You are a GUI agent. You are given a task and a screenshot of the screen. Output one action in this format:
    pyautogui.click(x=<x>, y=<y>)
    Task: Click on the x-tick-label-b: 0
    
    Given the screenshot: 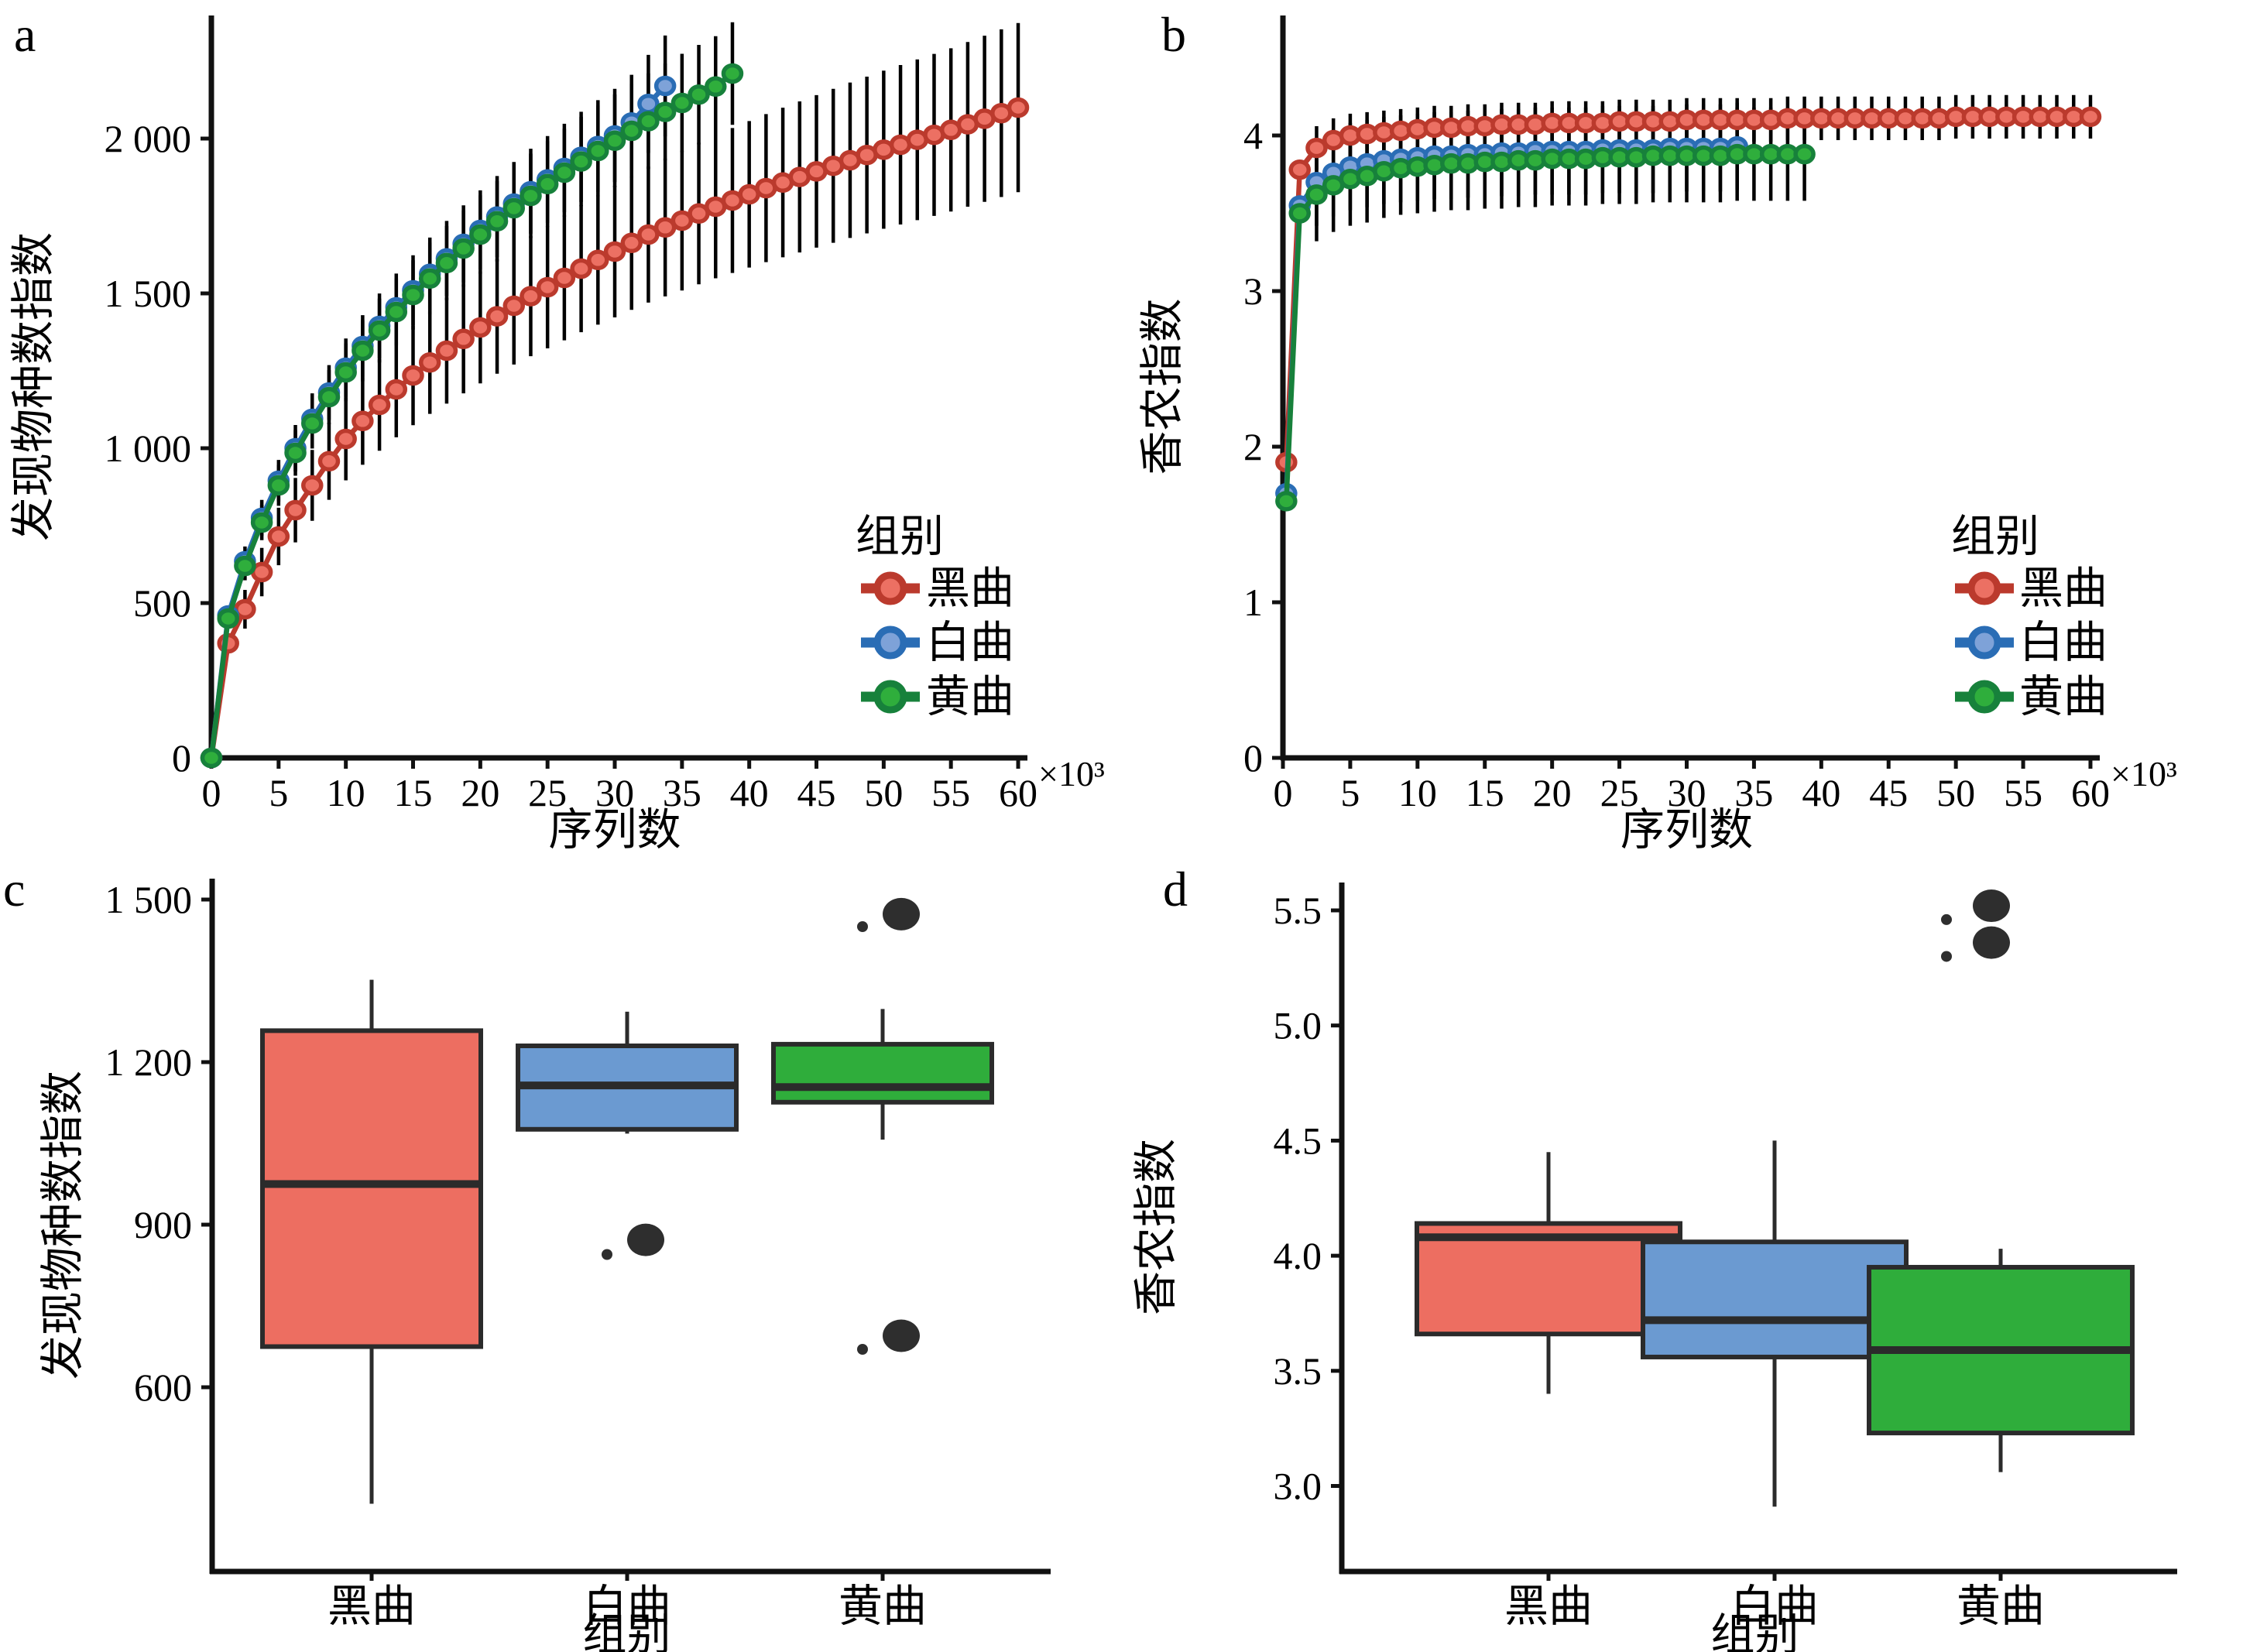 What is the action you would take?
    pyautogui.click(x=1284, y=792)
    